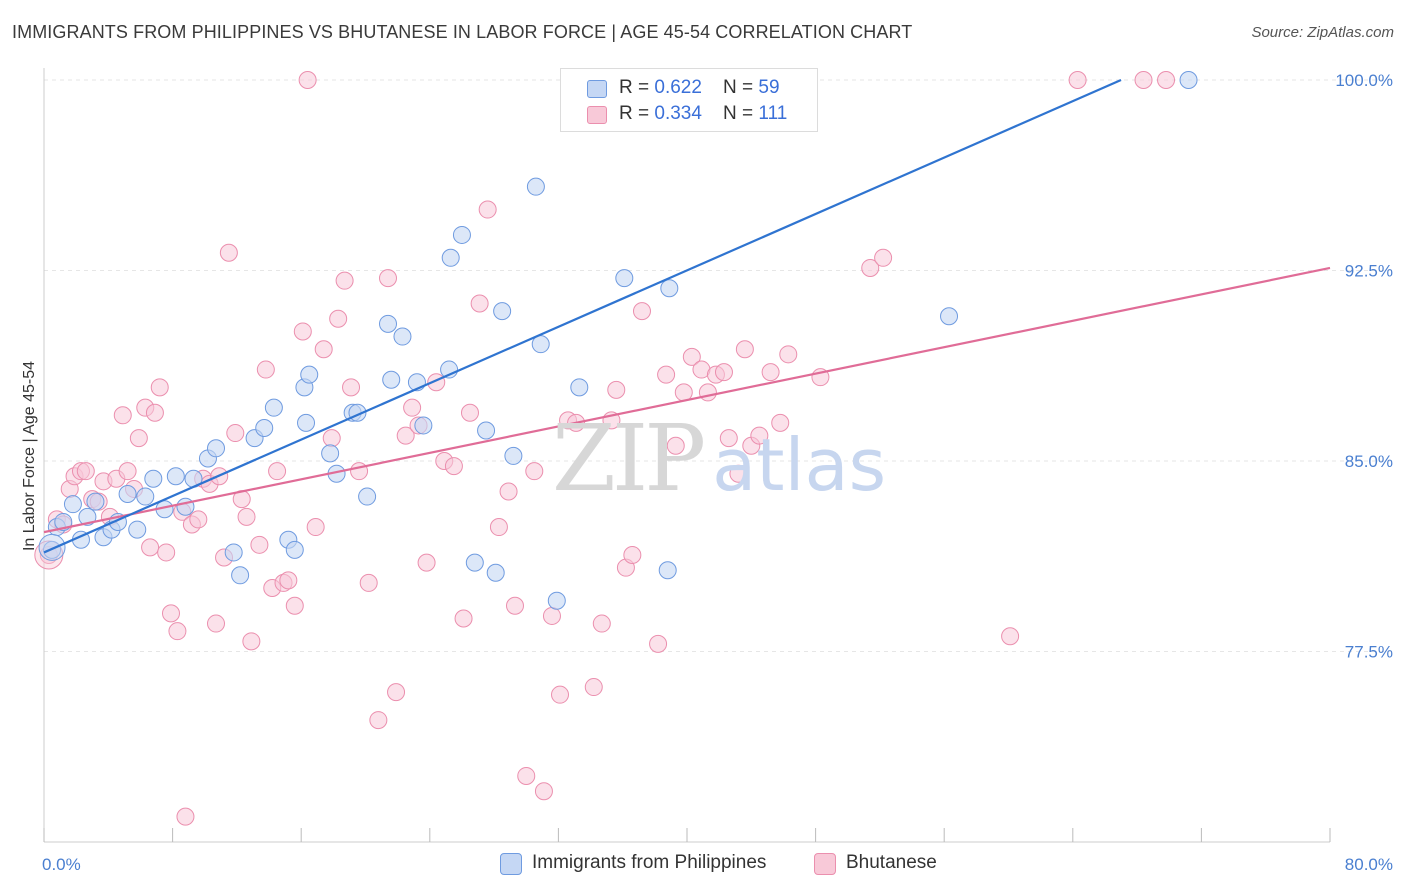 This screenshot has width=1406, height=892. What do you see at coordinates (597, 89) in the screenshot?
I see `philippines-swatch` at bounding box center [597, 89].